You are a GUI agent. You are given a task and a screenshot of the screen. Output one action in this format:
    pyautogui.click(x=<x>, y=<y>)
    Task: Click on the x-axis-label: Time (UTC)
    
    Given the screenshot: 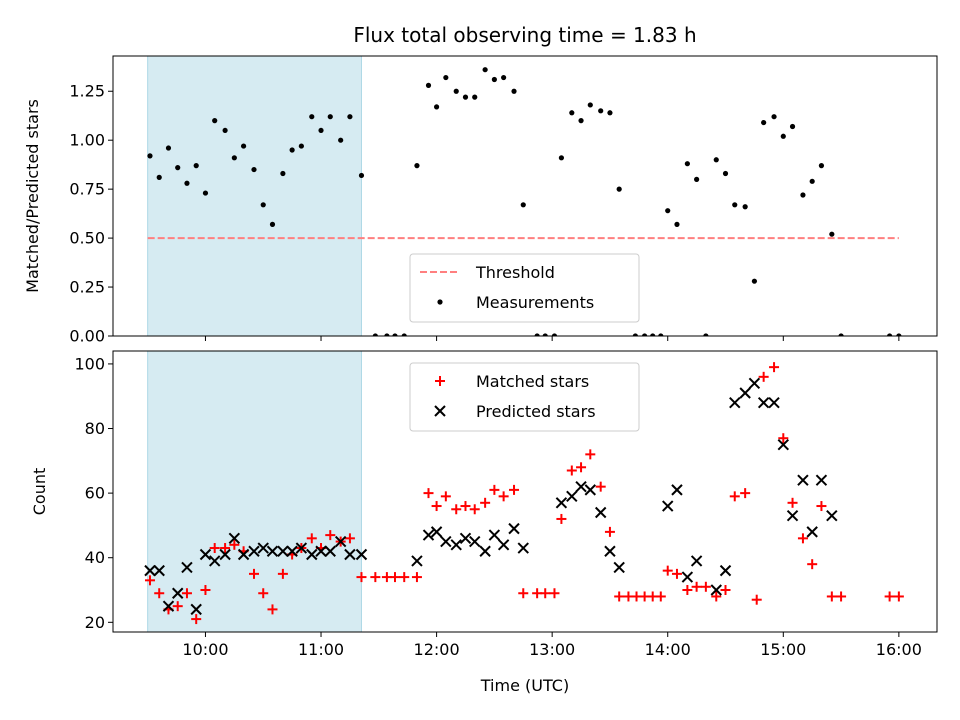 What is the action you would take?
    pyautogui.click(x=524, y=685)
    